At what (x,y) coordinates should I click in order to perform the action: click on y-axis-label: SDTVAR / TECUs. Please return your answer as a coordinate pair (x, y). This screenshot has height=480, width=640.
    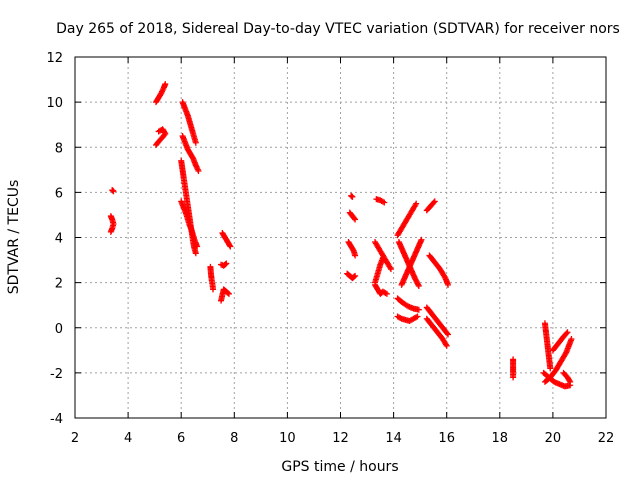
    Looking at the image, I should click on (14, 237).